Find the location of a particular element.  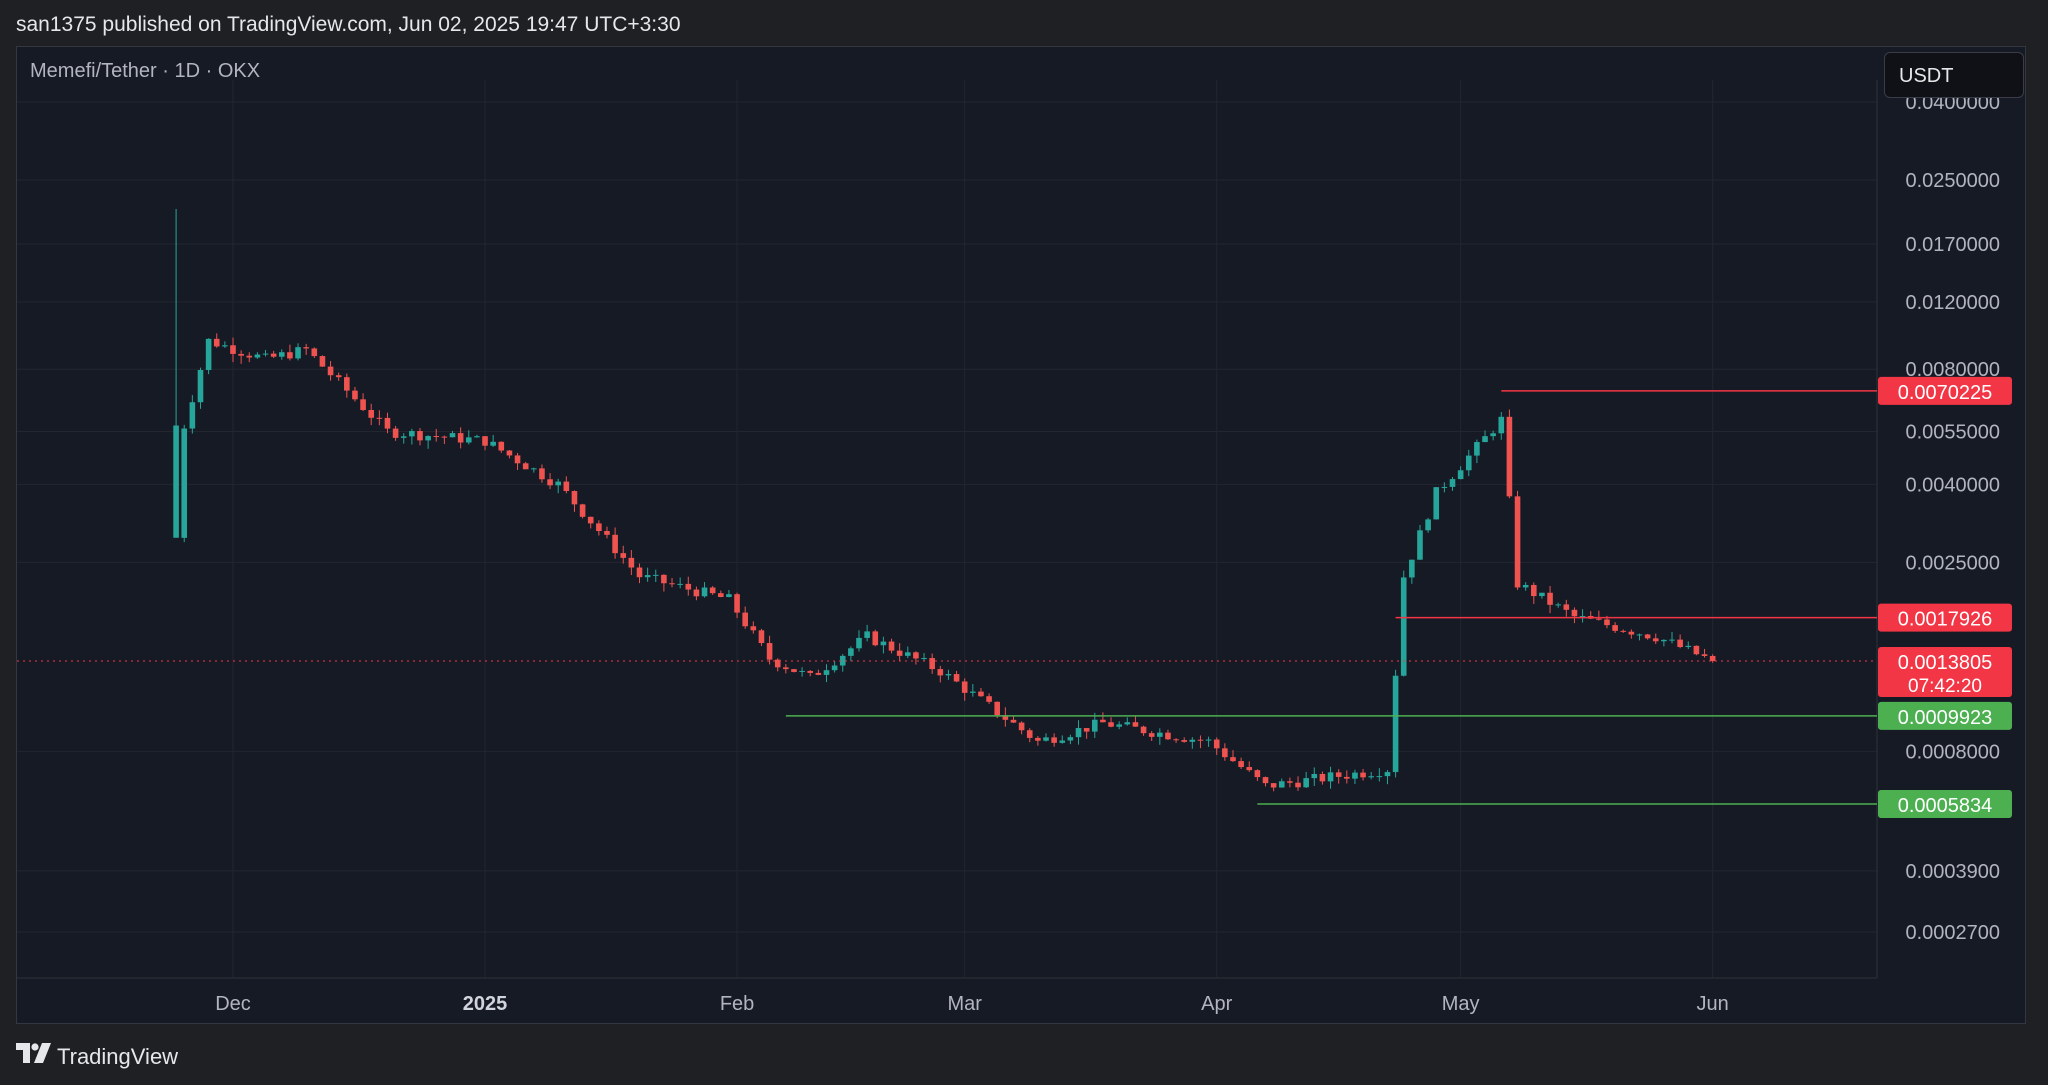

x-tick-label: 2025 is located at coordinates (485, 1004).